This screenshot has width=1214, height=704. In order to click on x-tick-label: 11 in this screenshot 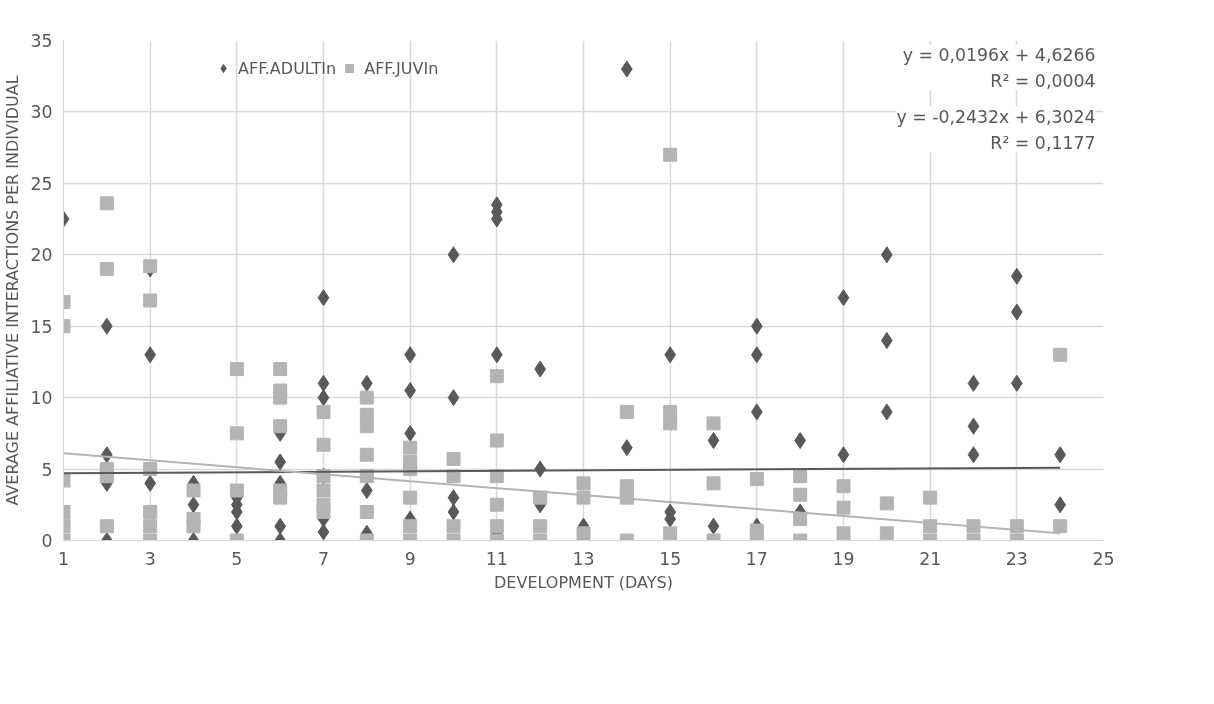, I will do `click(496, 558)`.